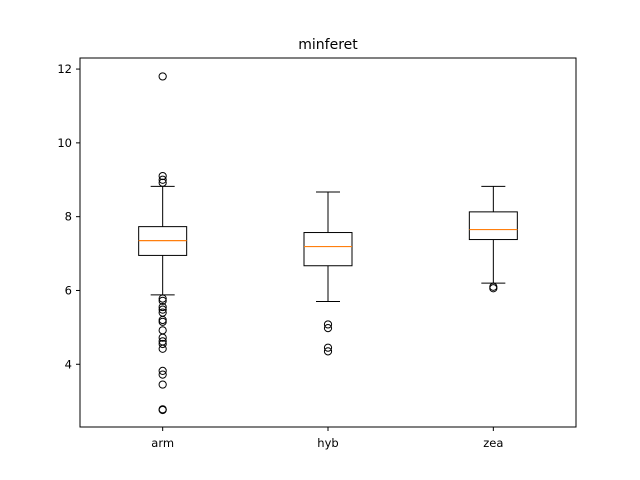 The image size is (640, 480). I want to click on y-tick-label: 8, so click(68, 217).